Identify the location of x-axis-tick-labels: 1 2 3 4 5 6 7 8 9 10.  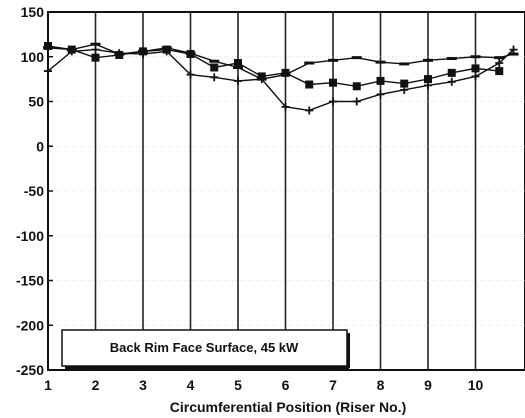
(263, 385).